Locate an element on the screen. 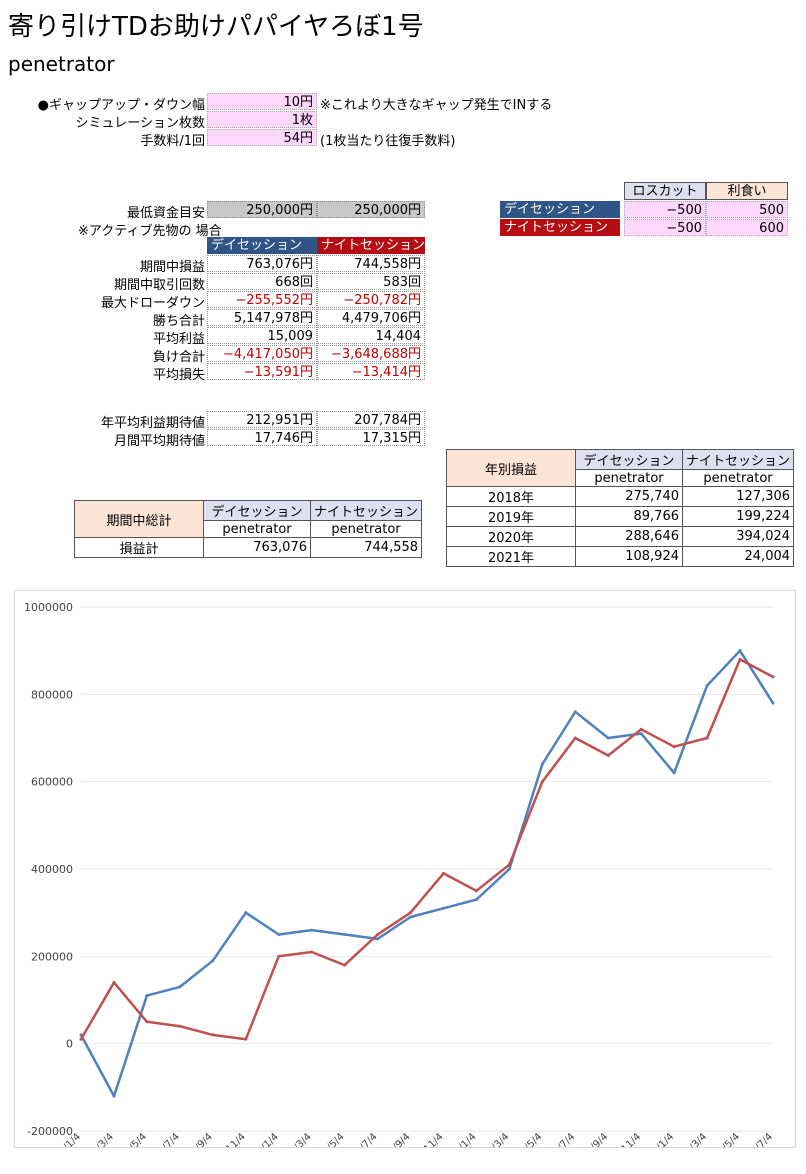  y-tick-label: 600000 is located at coordinates (52, 782).